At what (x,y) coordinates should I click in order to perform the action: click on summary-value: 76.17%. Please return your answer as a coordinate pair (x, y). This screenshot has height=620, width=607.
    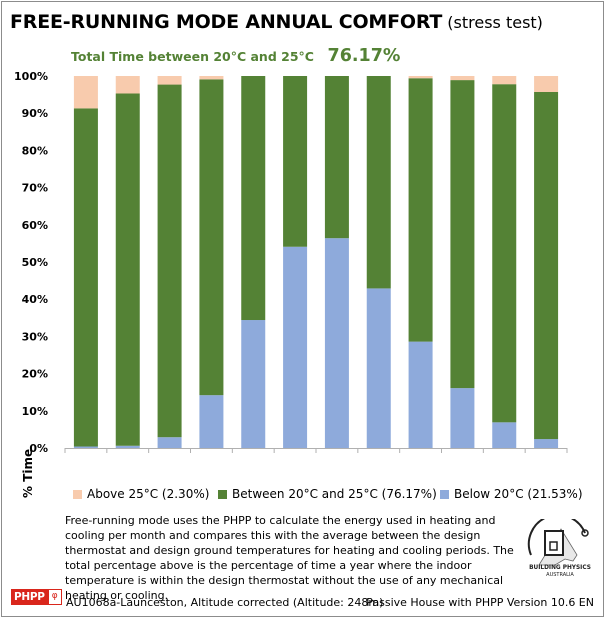
    Looking at the image, I should click on (364, 56).